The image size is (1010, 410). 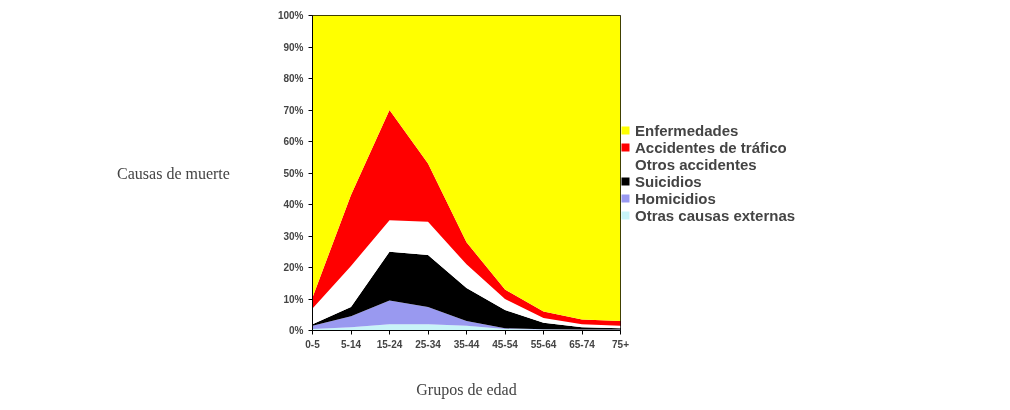 I want to click on x-tick-label: 75+, so click(x=621, y=344).